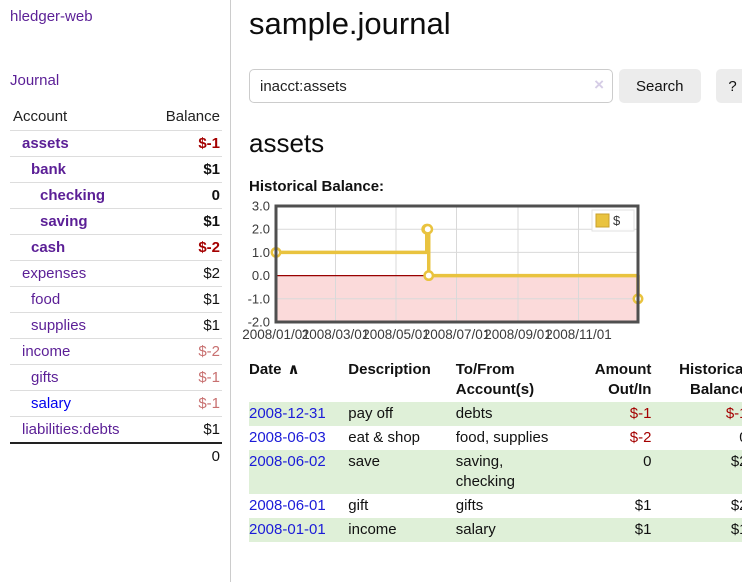  I want to click on y-axis-tick-label: 2.0, so click(261, 229).